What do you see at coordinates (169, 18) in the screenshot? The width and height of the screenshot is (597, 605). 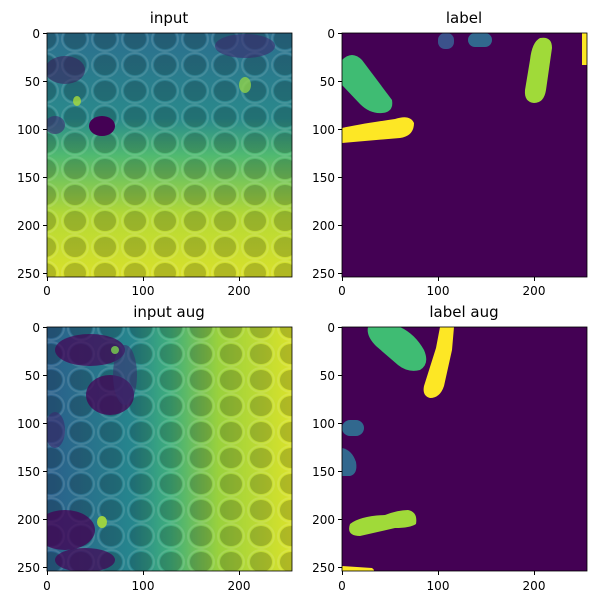 I see `panel-title: input` at bounding box center [169, 18].